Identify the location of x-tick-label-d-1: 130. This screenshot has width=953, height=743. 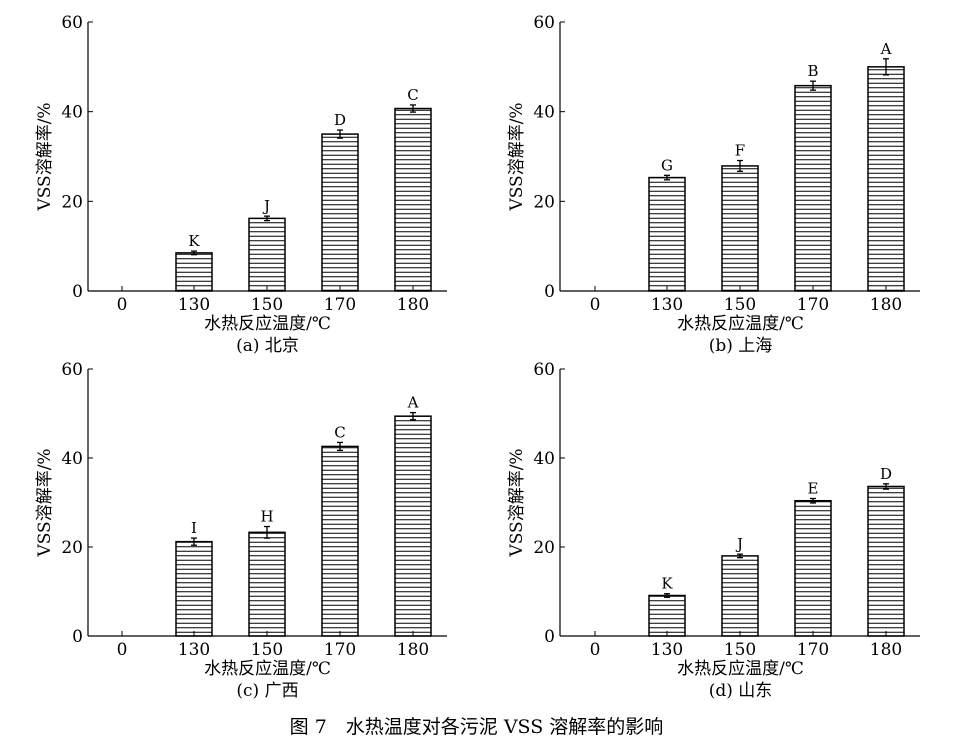
(667, 650).